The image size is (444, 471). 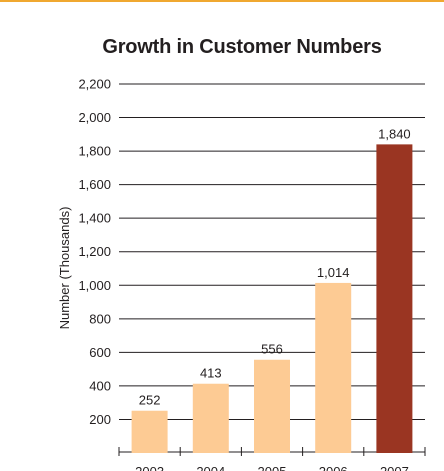 I want to click on bar-2004, so click(x=210, y=418).